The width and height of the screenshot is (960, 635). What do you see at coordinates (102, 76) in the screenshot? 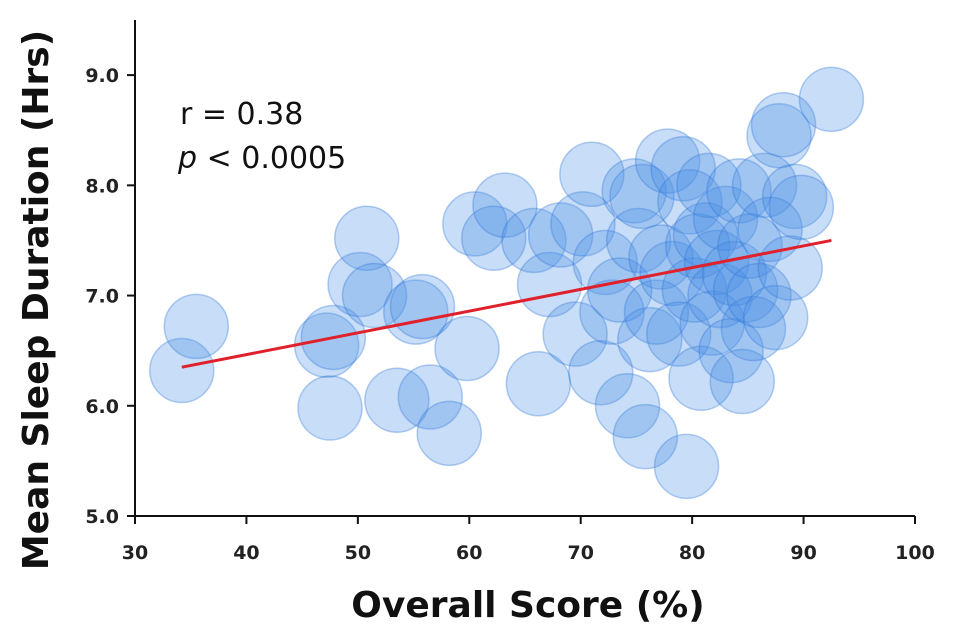
I see `y-tick-label: 9.0` at bounding box center [102, 76].